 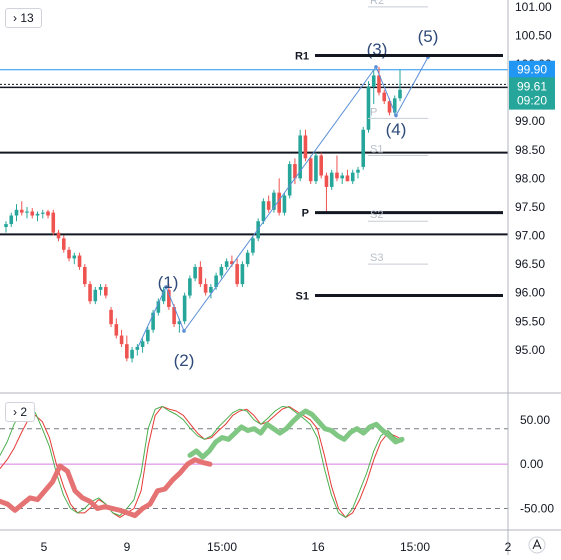 I want to click on wave-label: (5), so click(x=428, y=36).